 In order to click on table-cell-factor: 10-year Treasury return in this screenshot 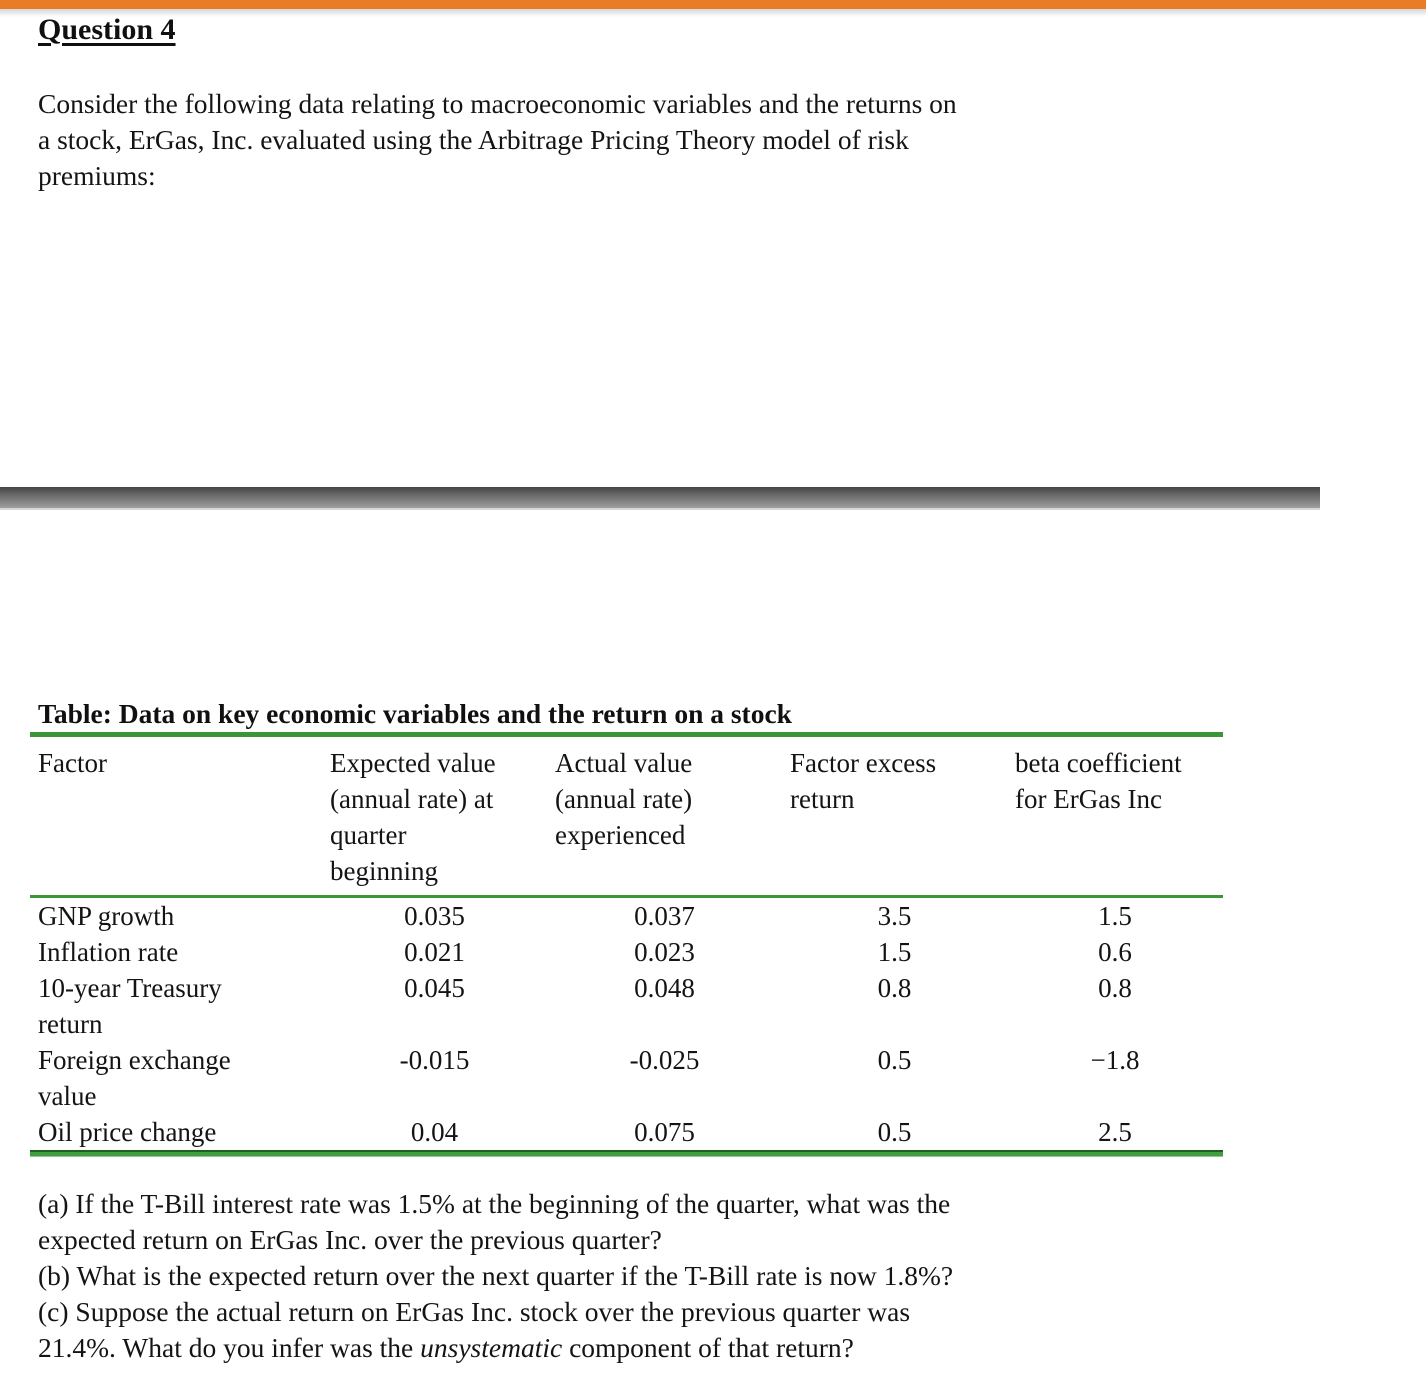, I will do `click(130, 1006)`.